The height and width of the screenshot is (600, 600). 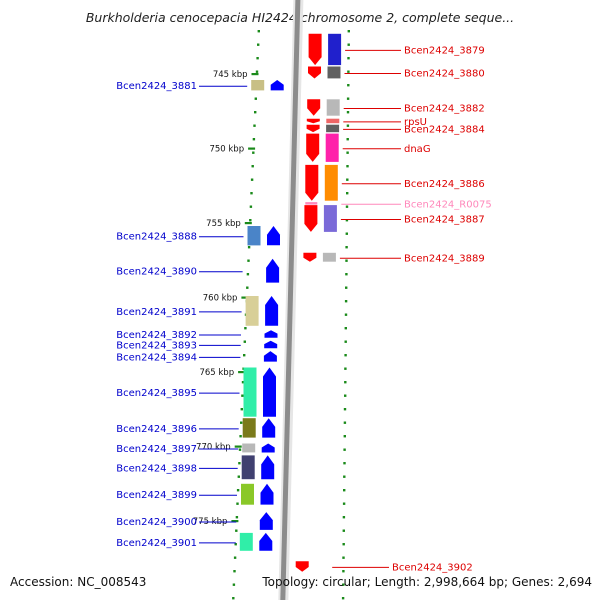 What do you see at coordinates (156, 495) in the screenshot?
I see `gene-label: Bcen2424_3899` at bounding box center [156, 495].